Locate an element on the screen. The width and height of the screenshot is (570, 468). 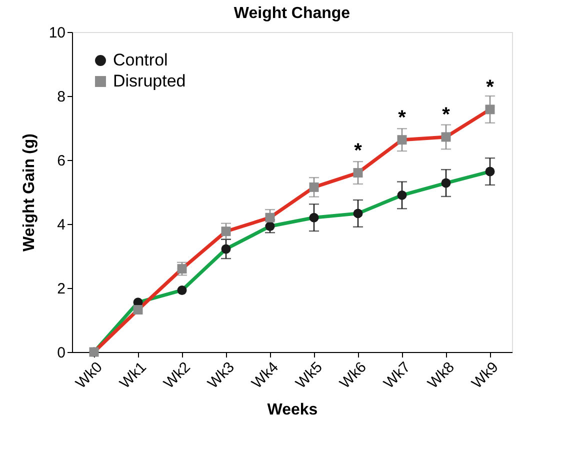
x-tick-label: Wk9 is located at coordinates (485, 375).